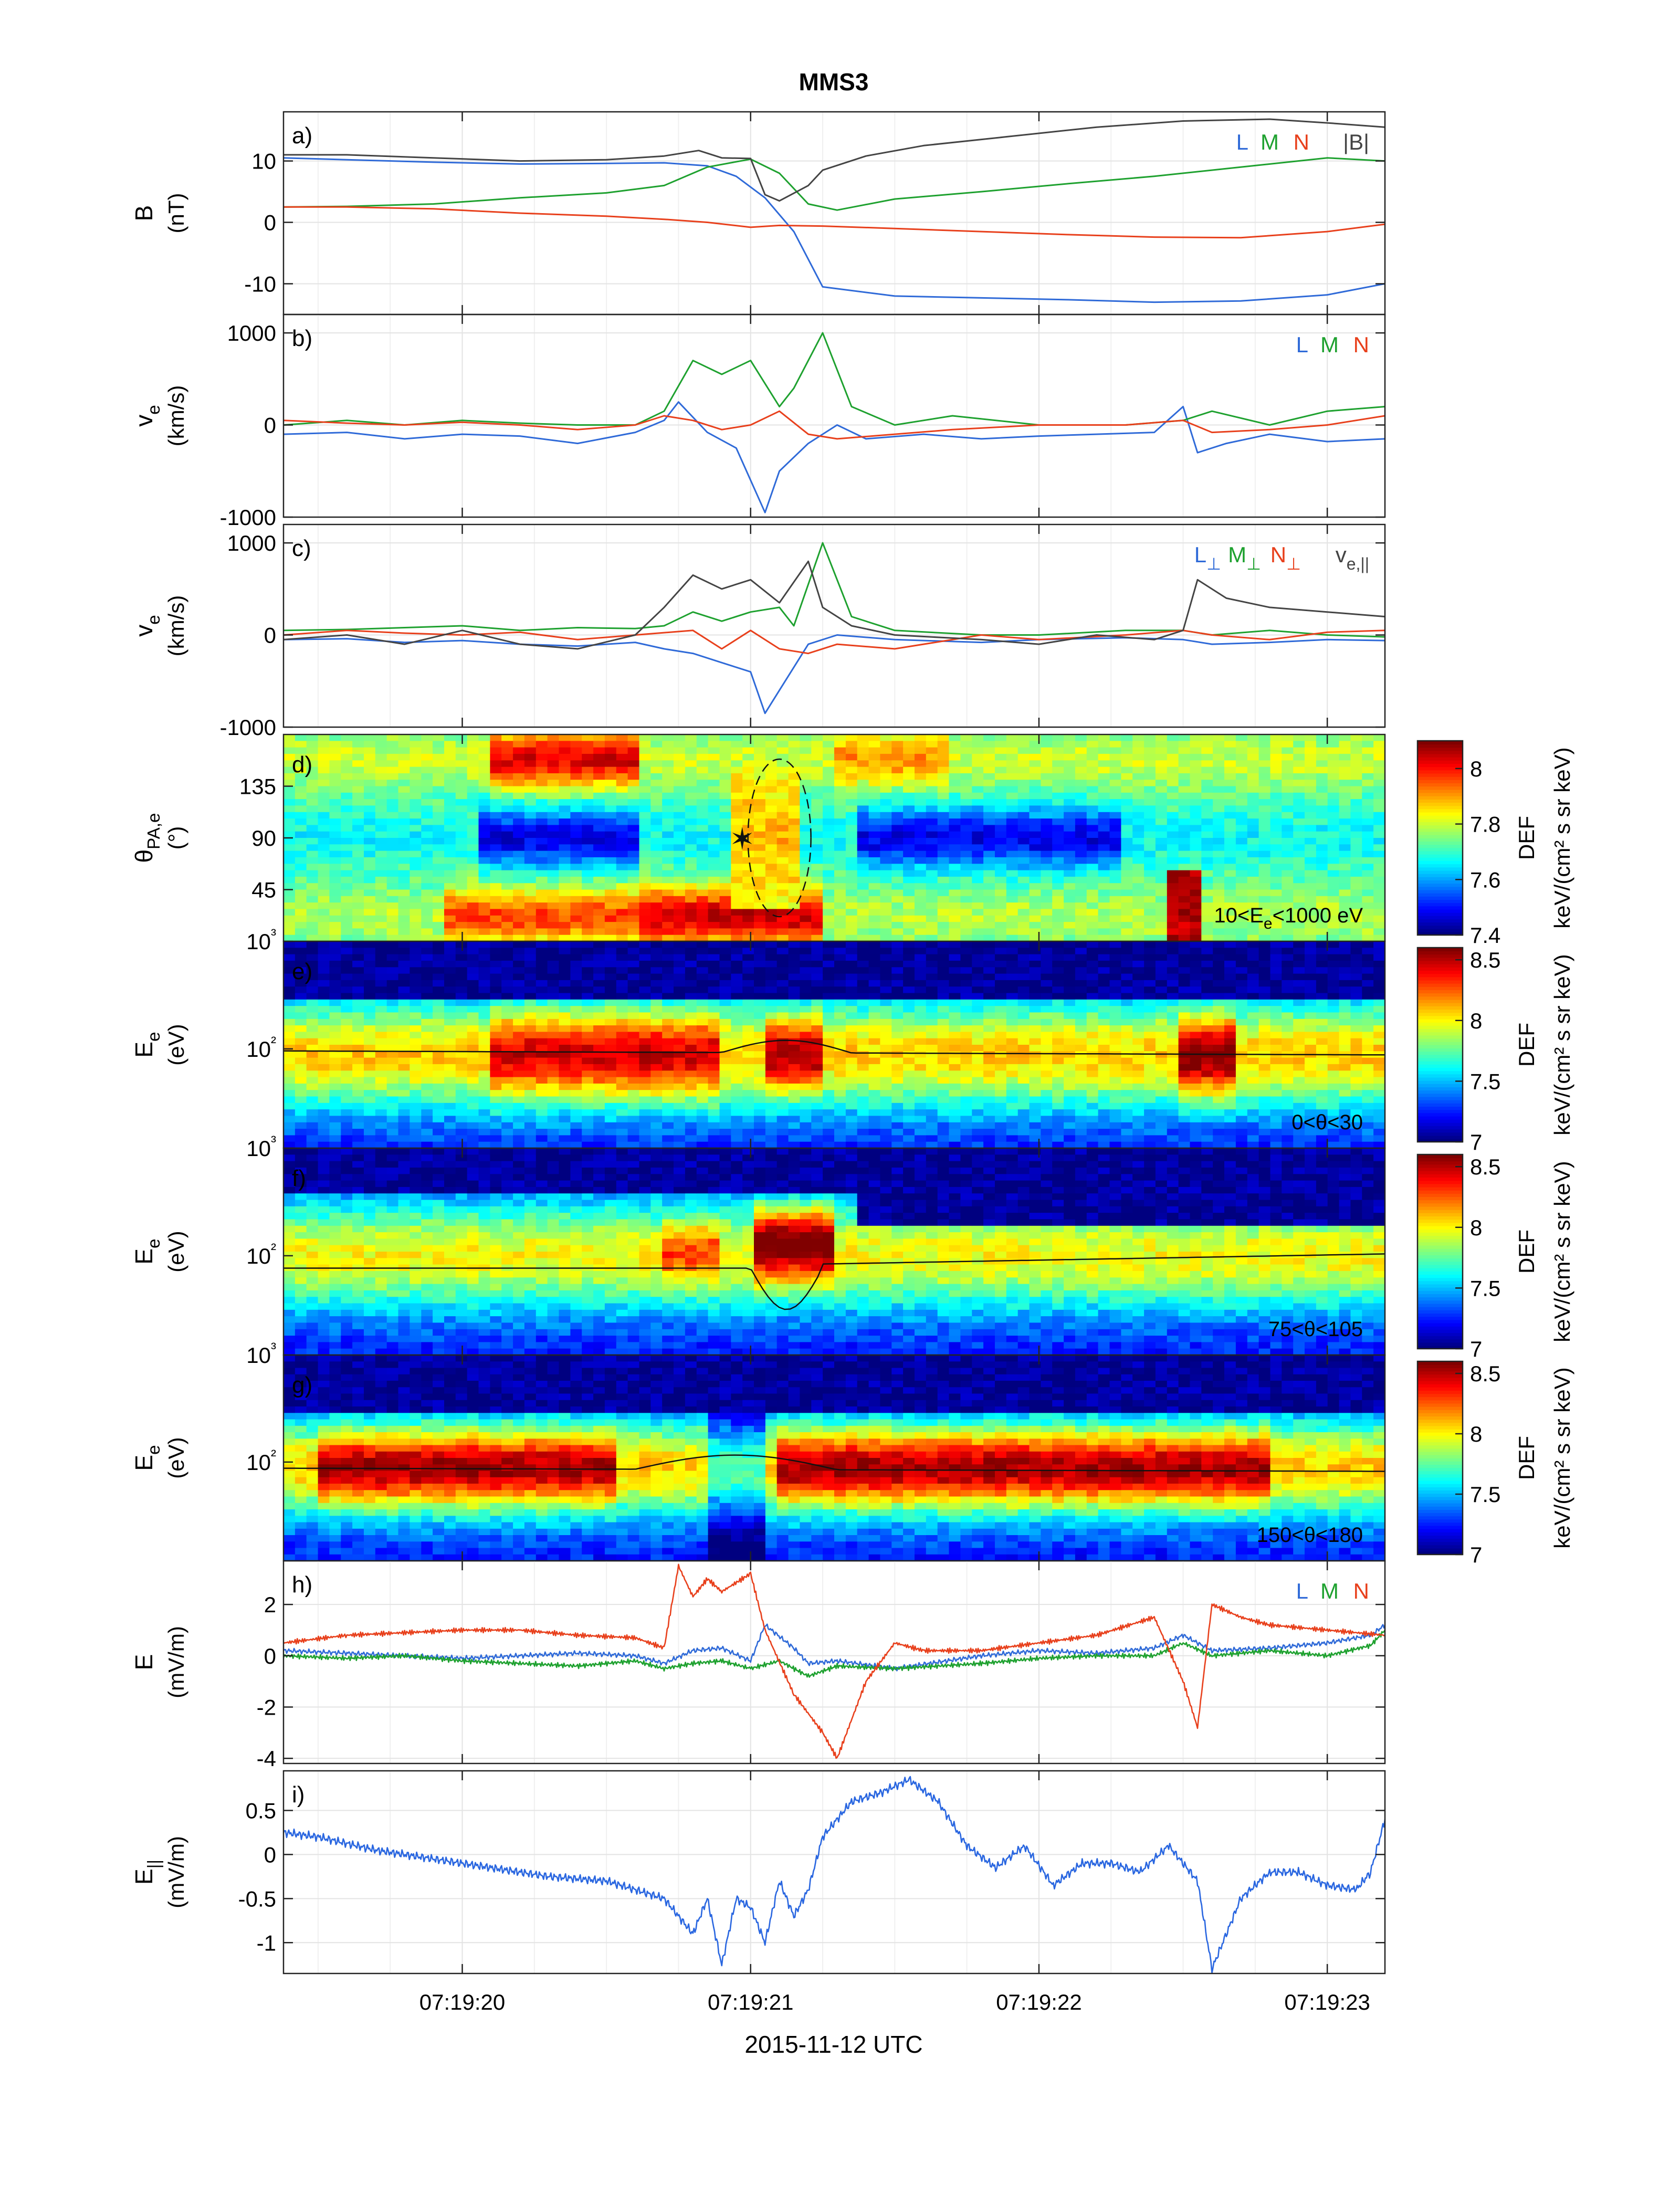  What do you see at coordinates (1495, 1257) in the screenshot?
I see `colorbar: 7 7.5 8 8.5 DEF keV/(cm² s sr keV)` at bounding box center [1495, 1257].